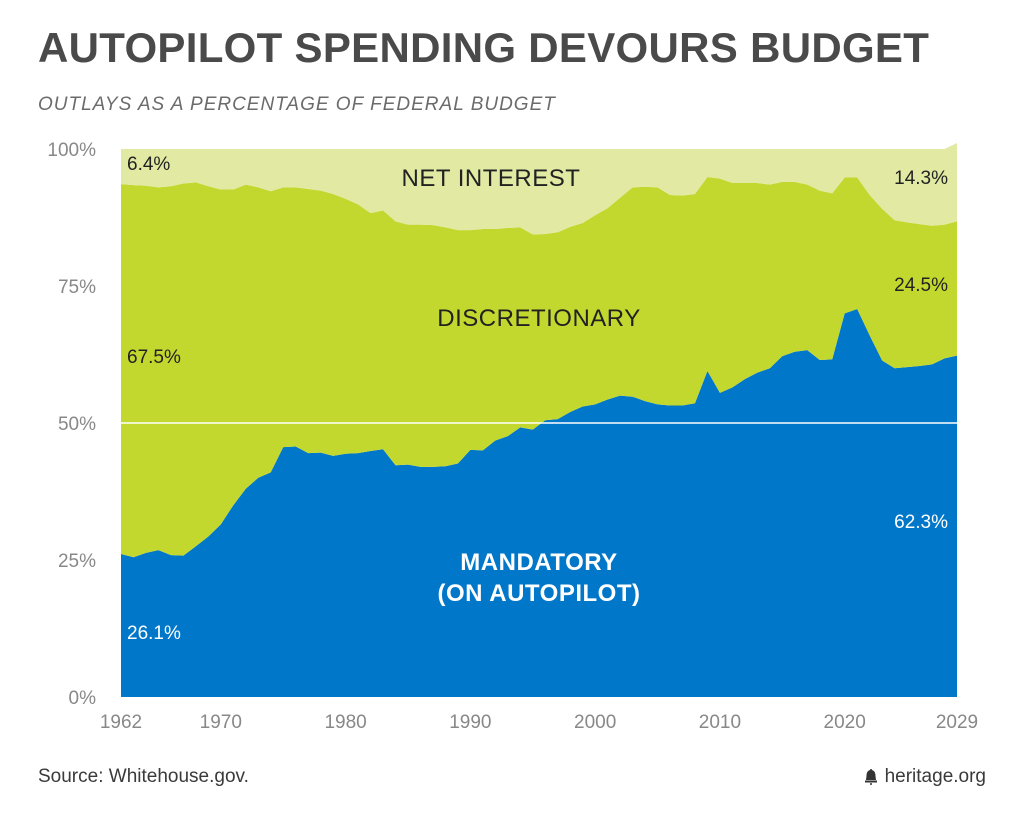 Image resolution: width=1024 pixels, height=824 pixels. What do you see at coordinates (77, 561) in the screenshot?
I see `y-tick-label: 25%` at bounding box center [77, 561].